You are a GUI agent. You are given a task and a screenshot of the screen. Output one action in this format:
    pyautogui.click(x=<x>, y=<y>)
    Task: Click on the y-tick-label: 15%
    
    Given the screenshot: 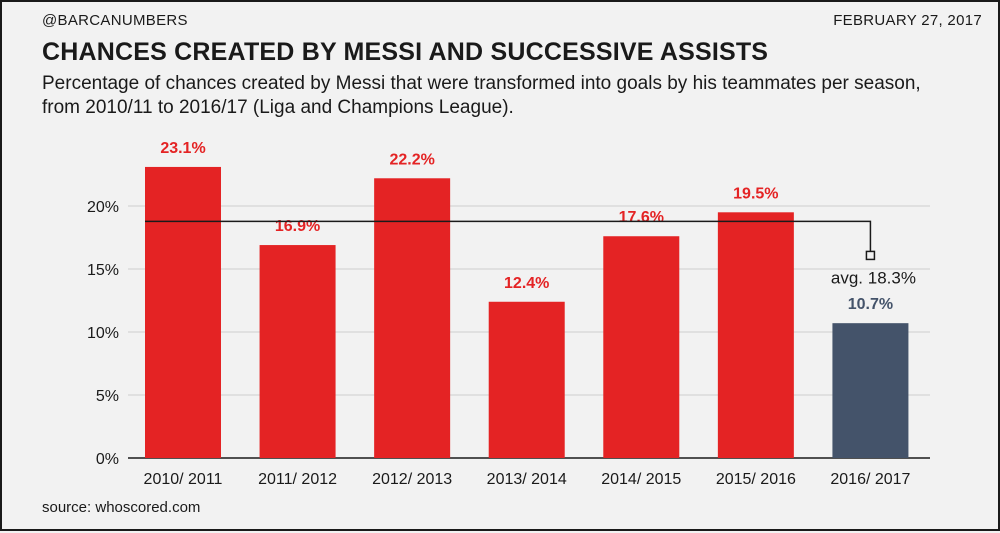 What is the action you would take?
    pyautogui.click(x=103, y=270)
    